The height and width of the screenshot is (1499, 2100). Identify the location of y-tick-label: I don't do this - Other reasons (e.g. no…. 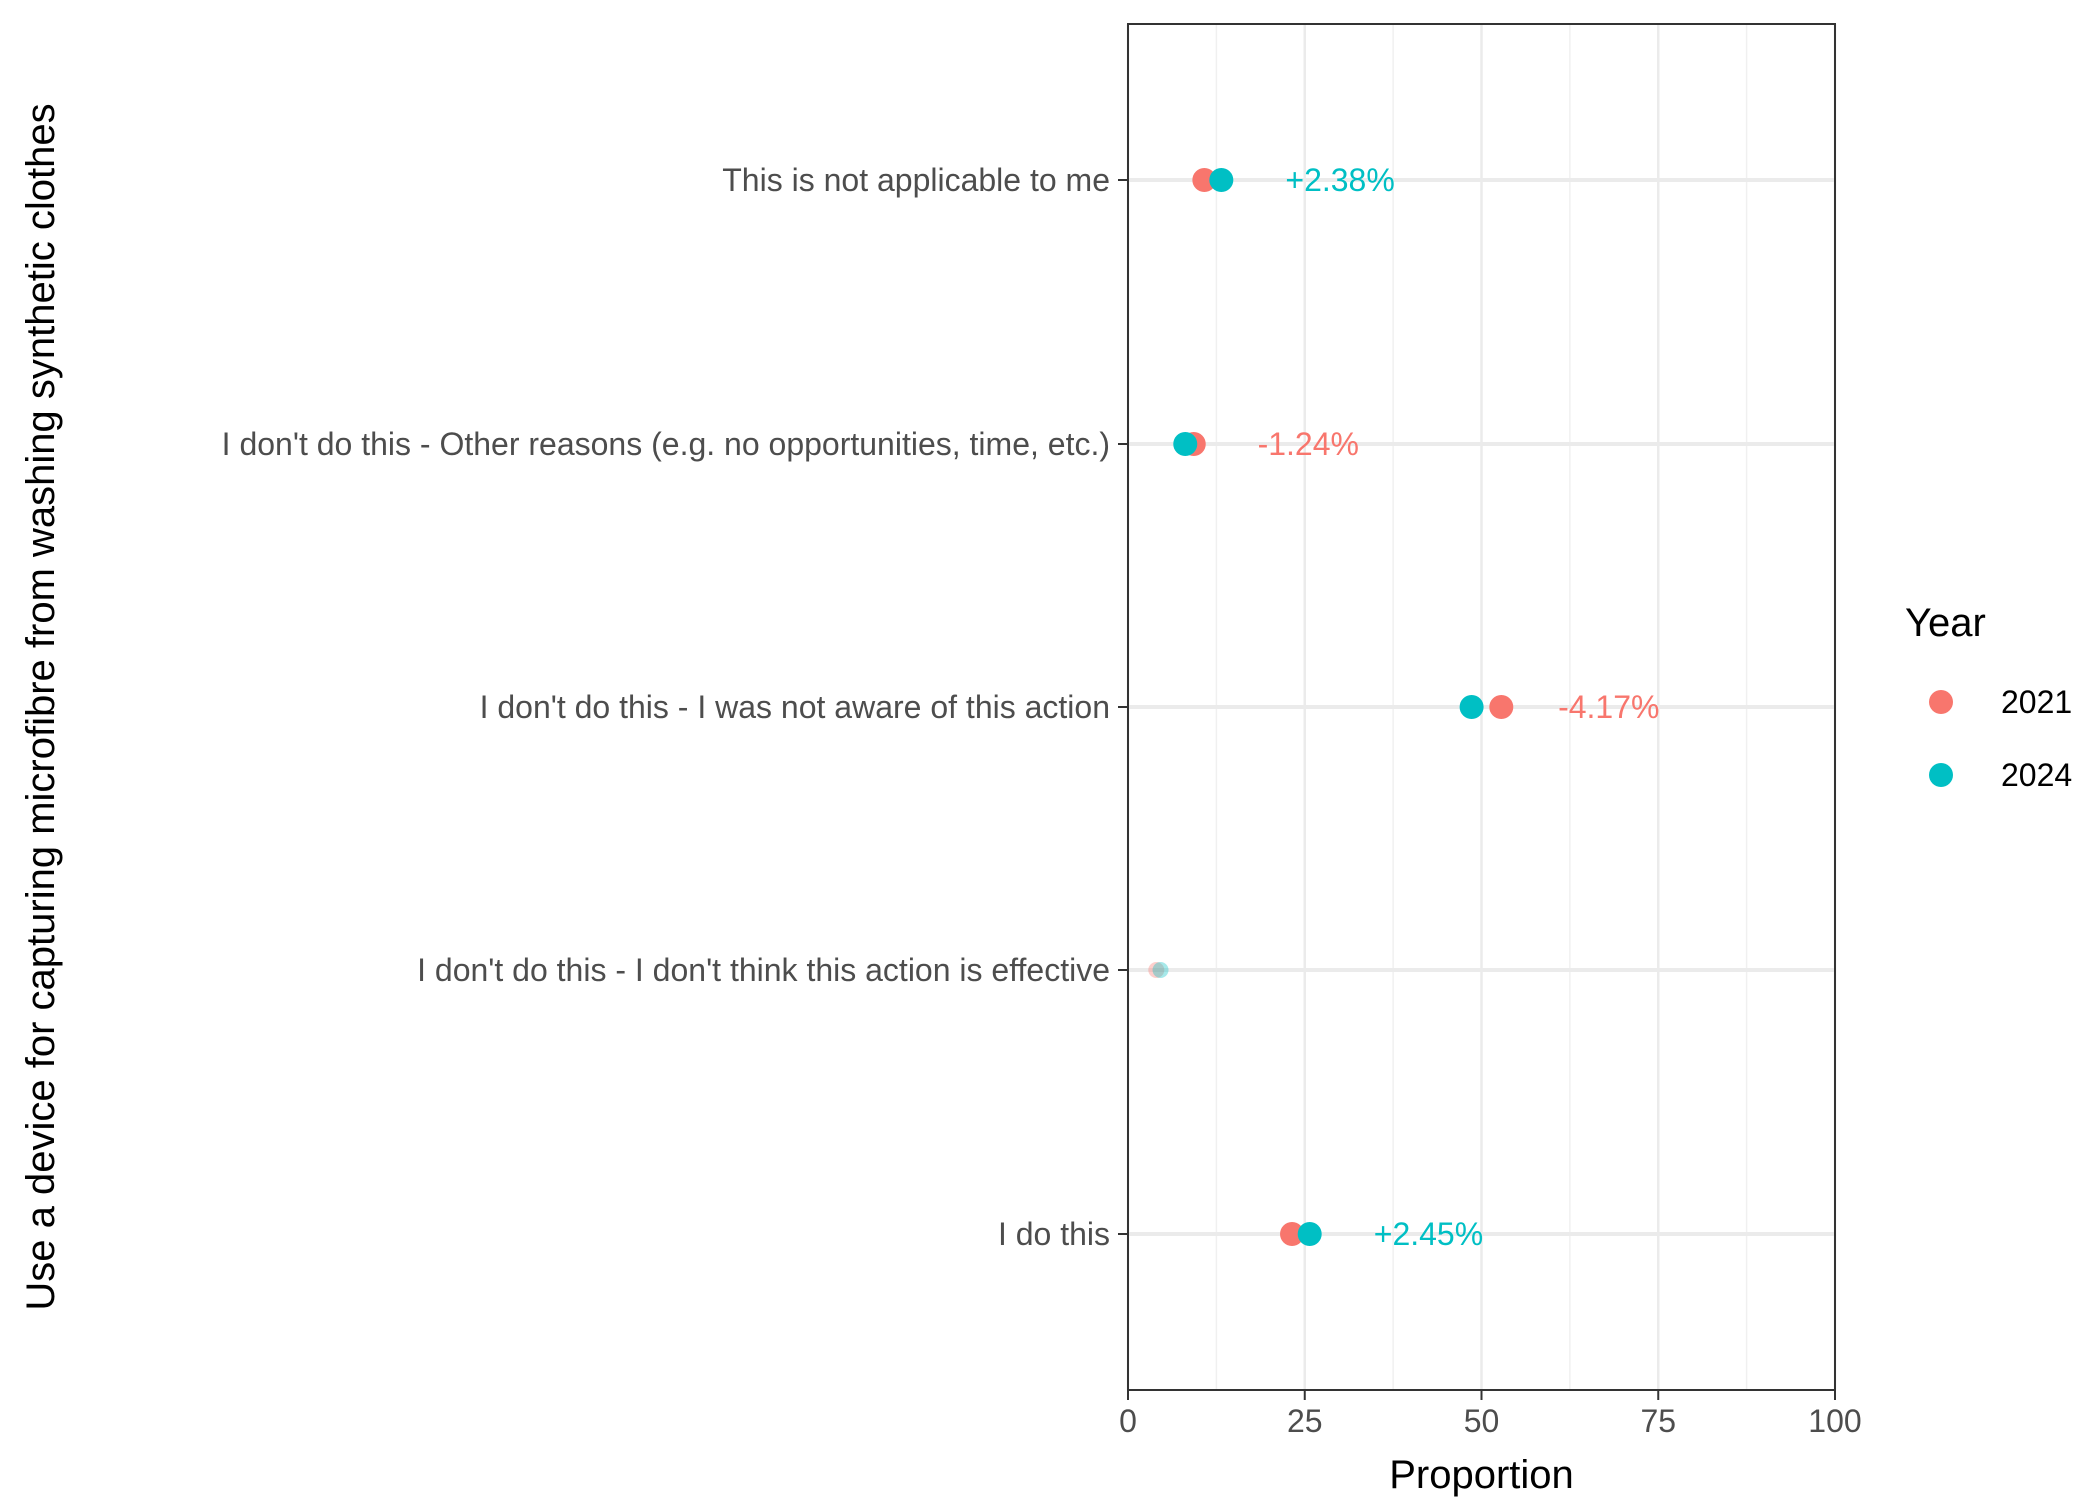
(666, 444).